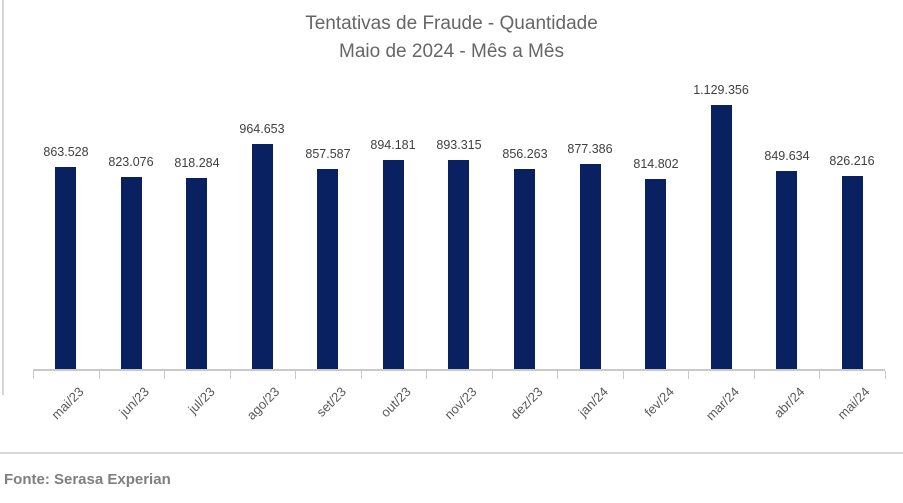  Describe the element at coordinates (451, 23) in the screenshot. I see `chart-title-line1: Tentativas de Fraude - Quantidade` at that location.